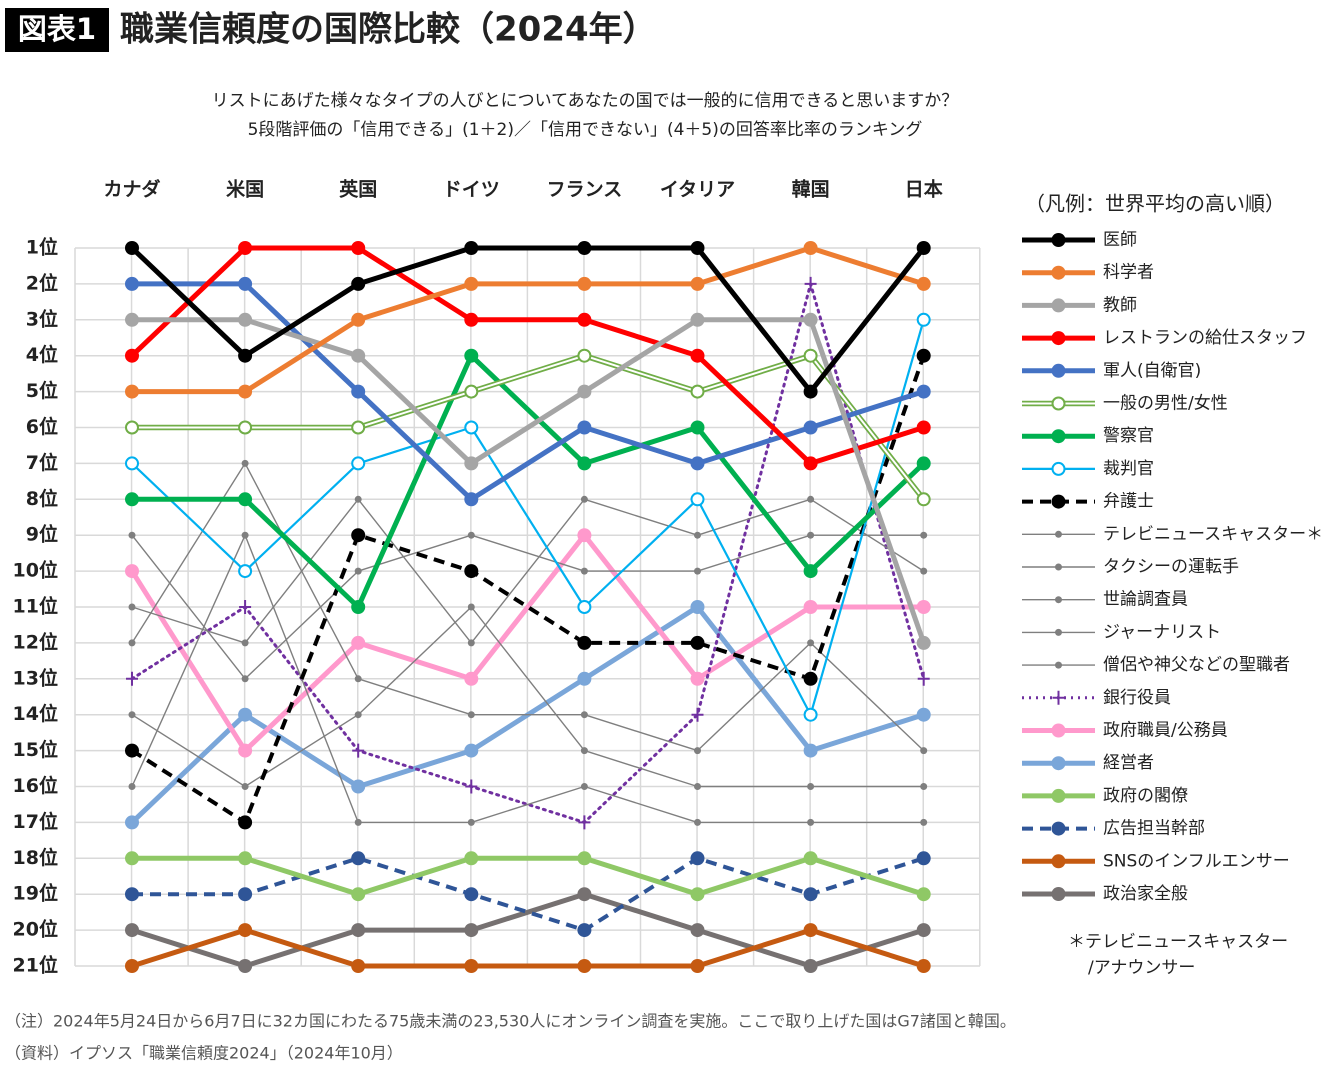 This screenshot has width=1340, height=1076. Describe the element at coordinates (1105, 894) in the screenshot. I see `legend-item: 政治家全般` at that location.